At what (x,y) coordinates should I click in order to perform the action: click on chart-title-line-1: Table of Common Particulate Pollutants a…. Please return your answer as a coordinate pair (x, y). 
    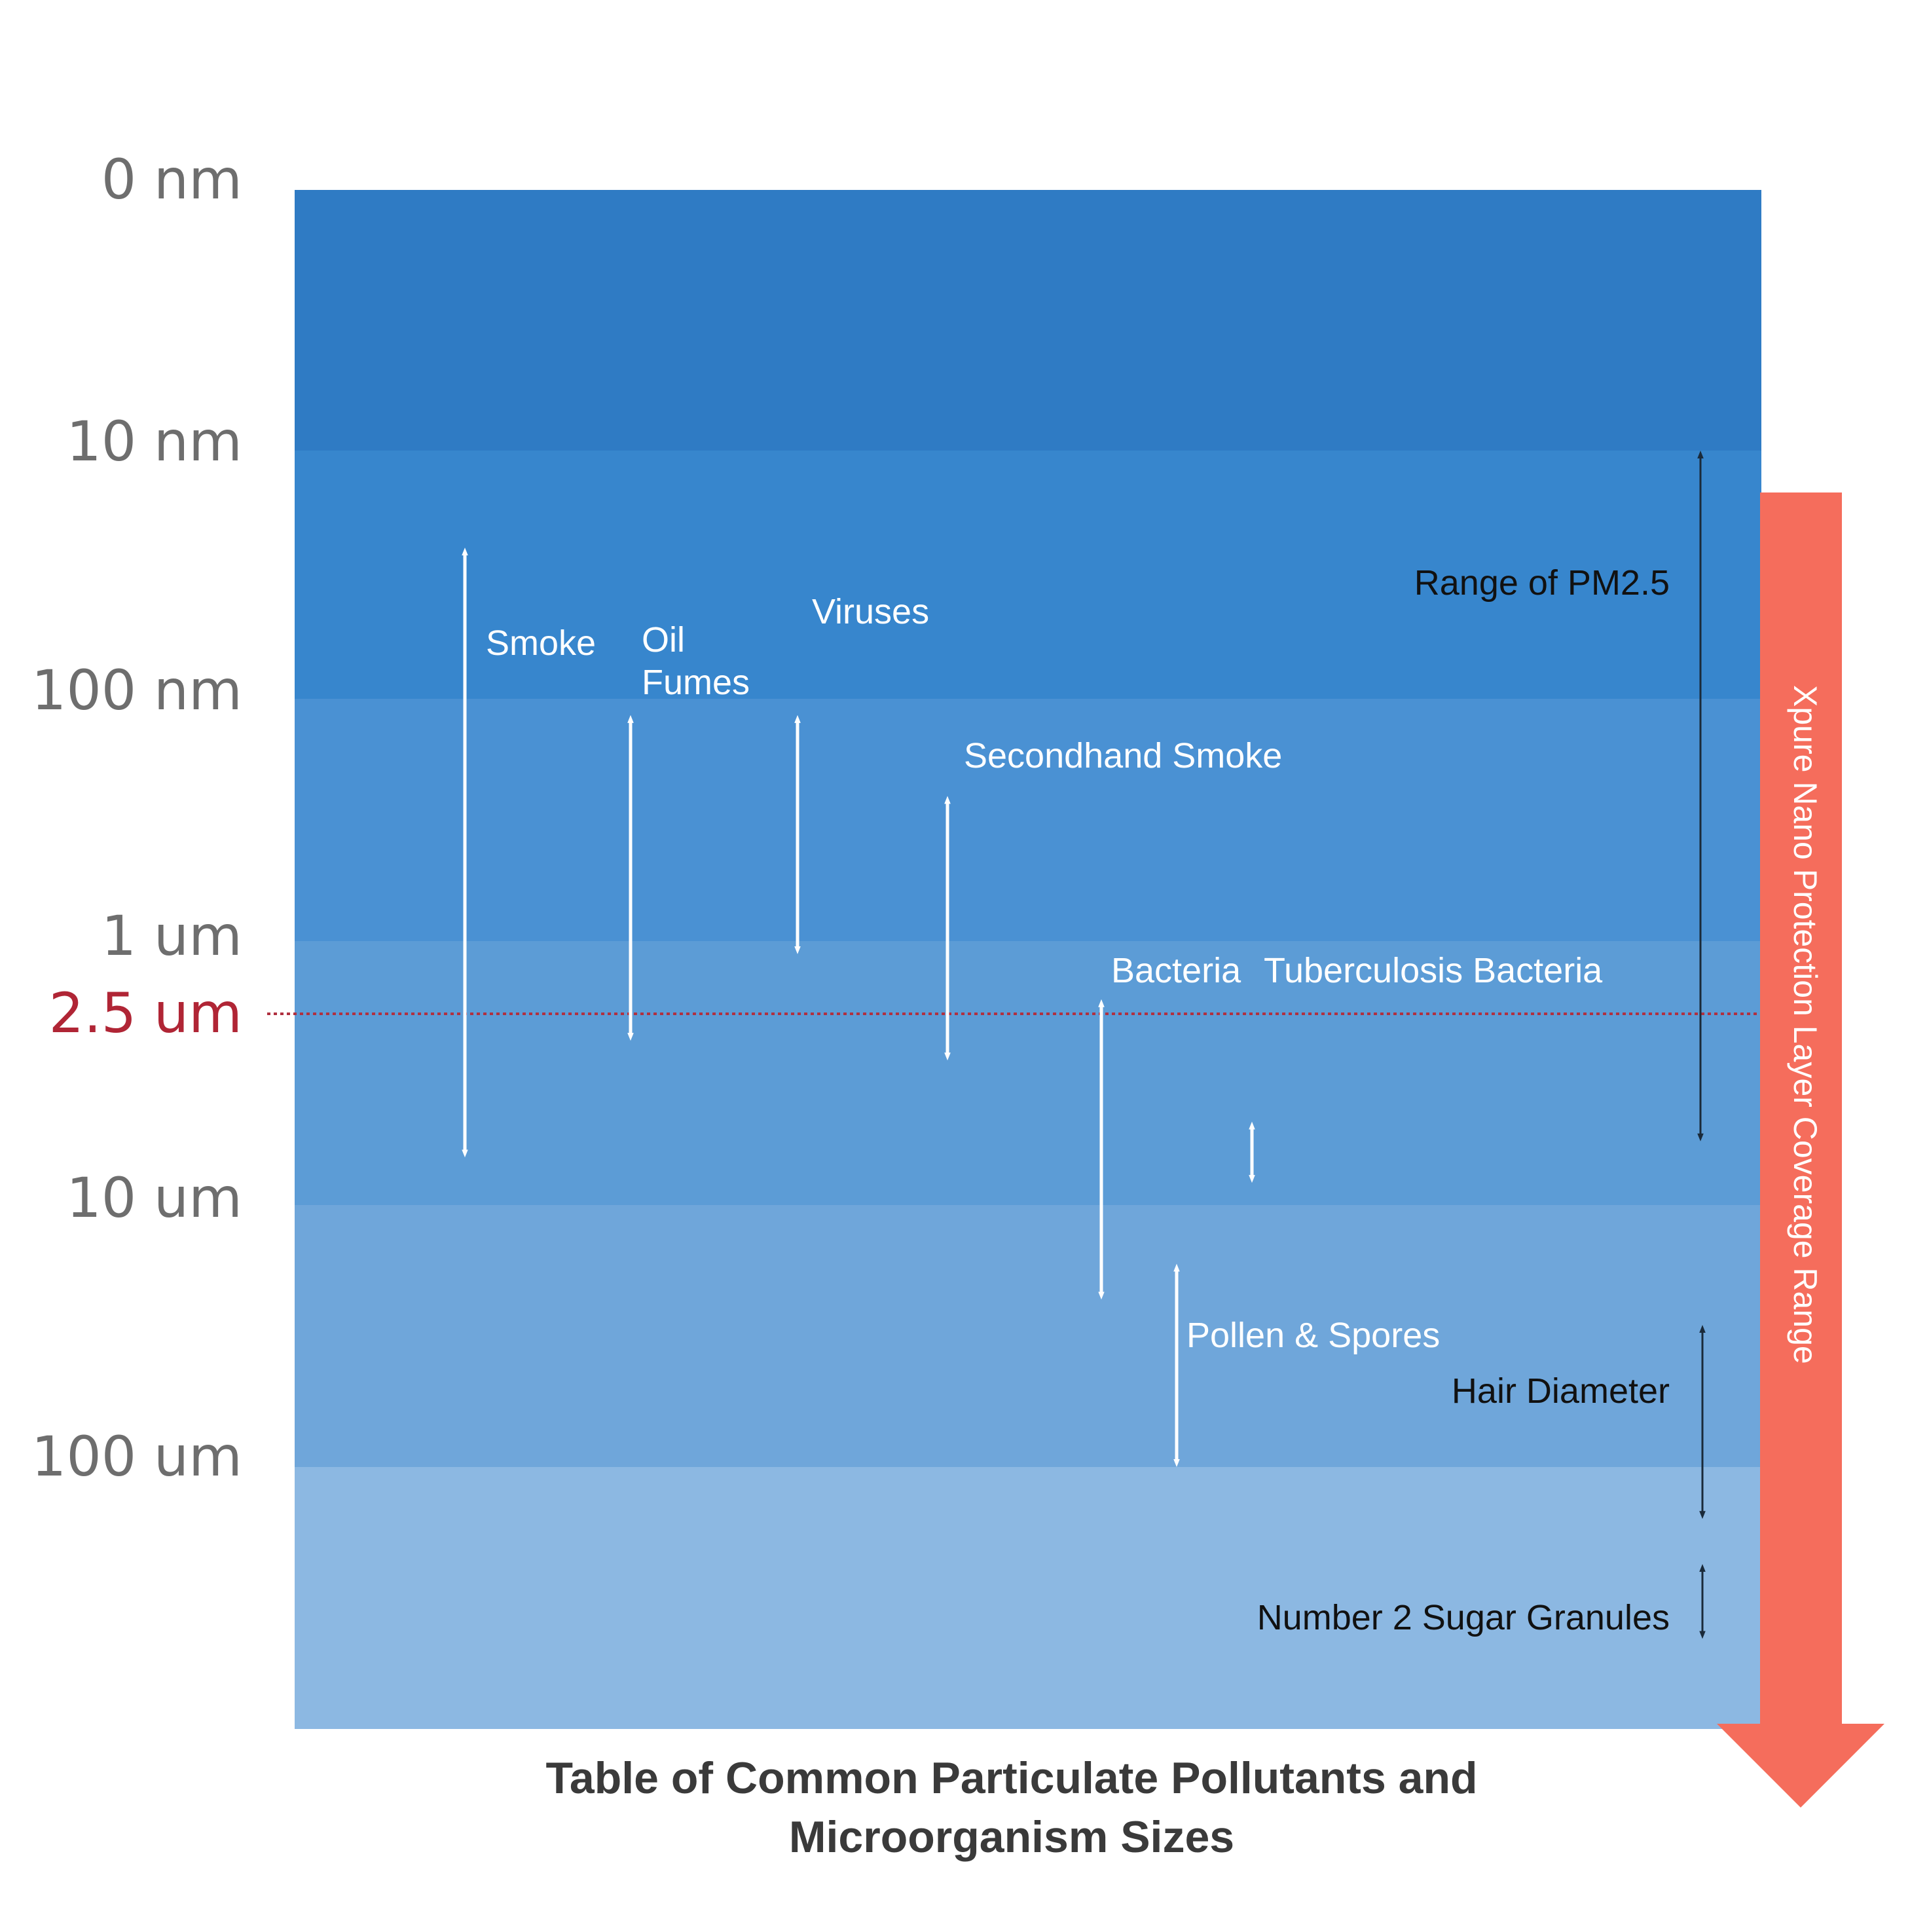
    Looking at the image, I should click on (1012, 1778).